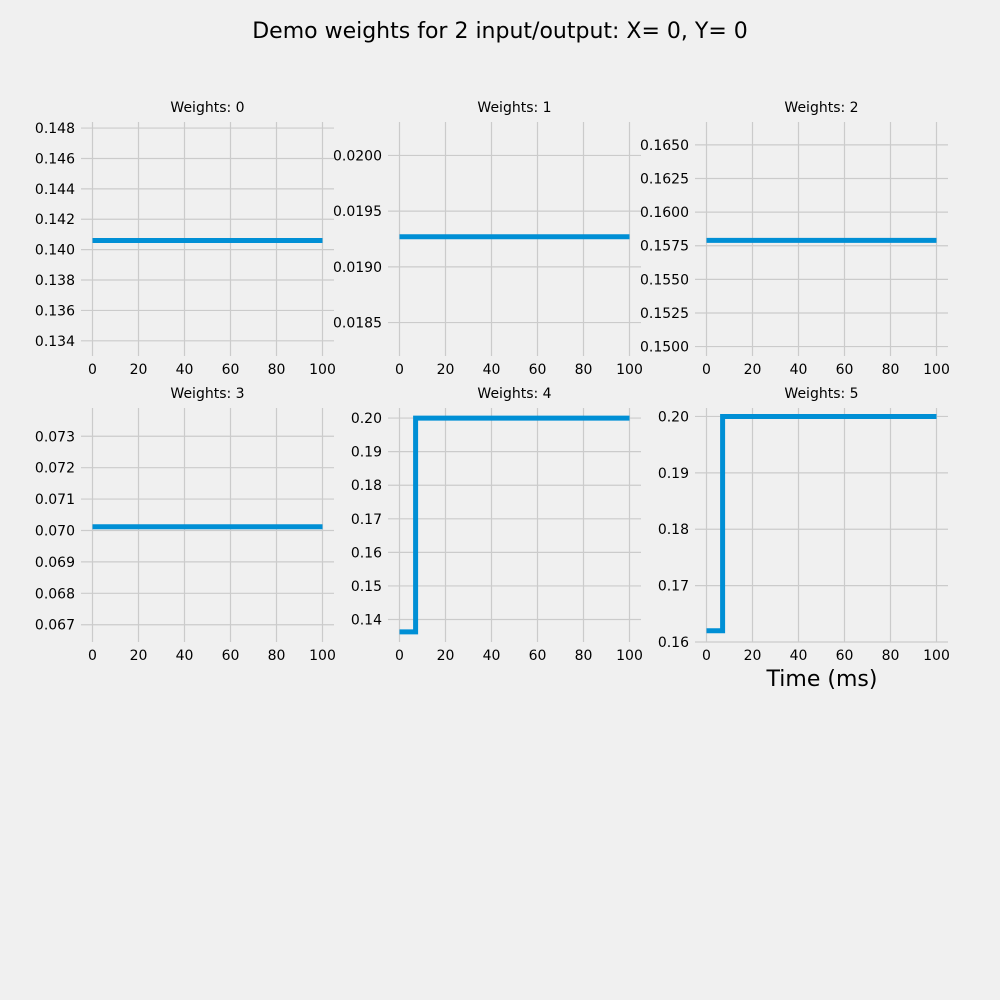 The height and width of the screenshot is (1000, 1000). What do you see at coordinates (514, 394) in the screenshot?
I see `subplot-title: Weights: 4` at bounding box center [514, 394].